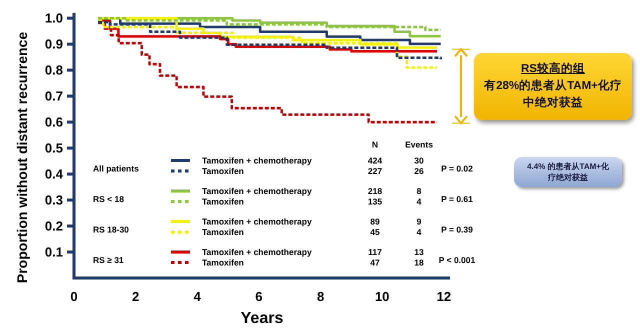 Image resolution: width=640 pixels, height=332 pixels. I want to click on x-axis-title: Years, so click(262, 318).